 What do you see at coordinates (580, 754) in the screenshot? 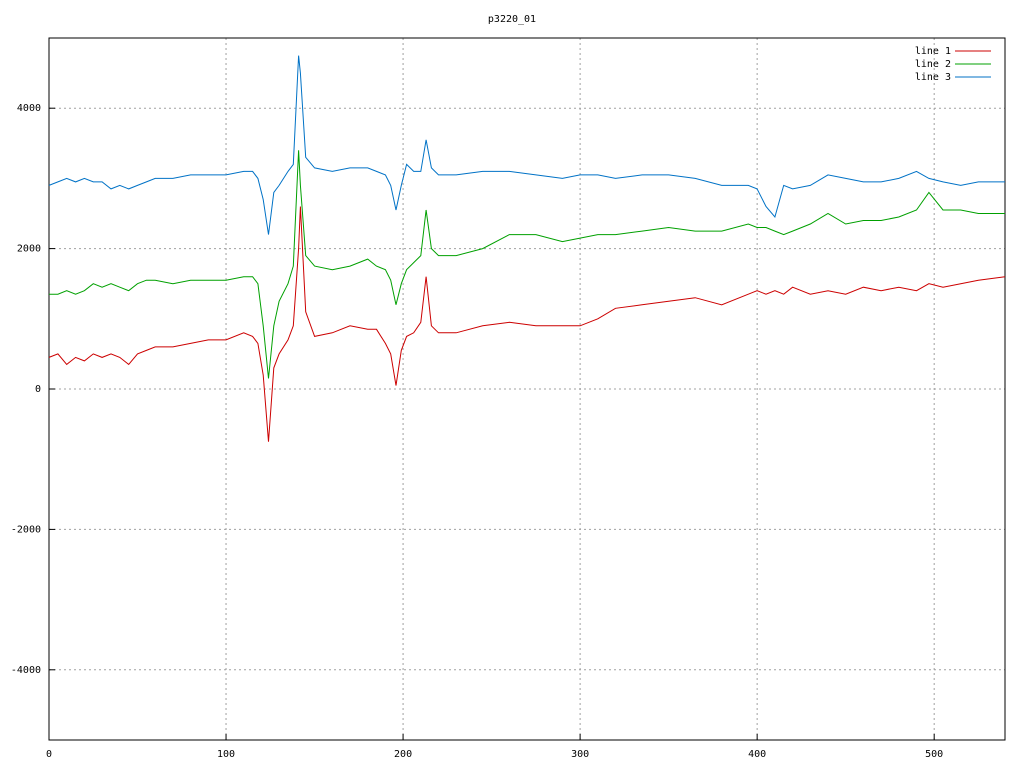
I see `x-tick-label: 300` at bounding box center [580, 754].